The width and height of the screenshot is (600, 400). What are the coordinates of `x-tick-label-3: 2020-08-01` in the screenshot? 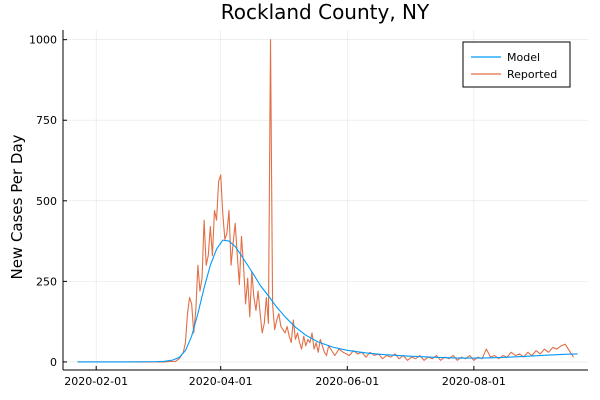 It's located at (474, 381).